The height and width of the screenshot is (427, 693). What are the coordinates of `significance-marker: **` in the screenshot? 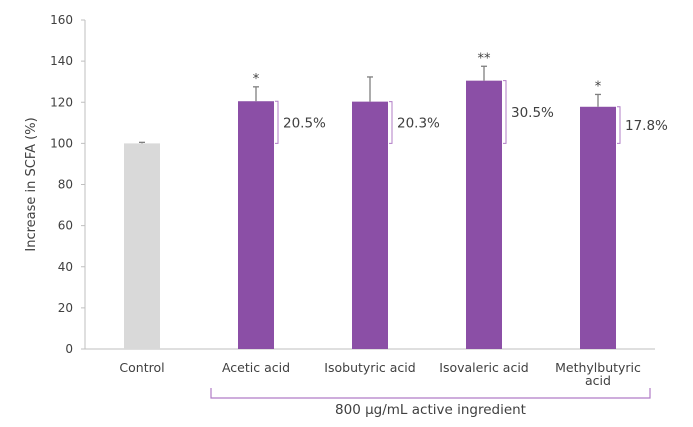 It's located at (485, 58).